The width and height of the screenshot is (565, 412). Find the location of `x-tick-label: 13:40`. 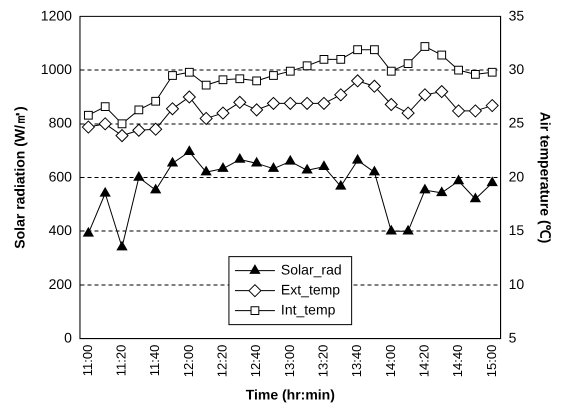

x-tick-label: 13:40 is located at coordinates (356, 361).